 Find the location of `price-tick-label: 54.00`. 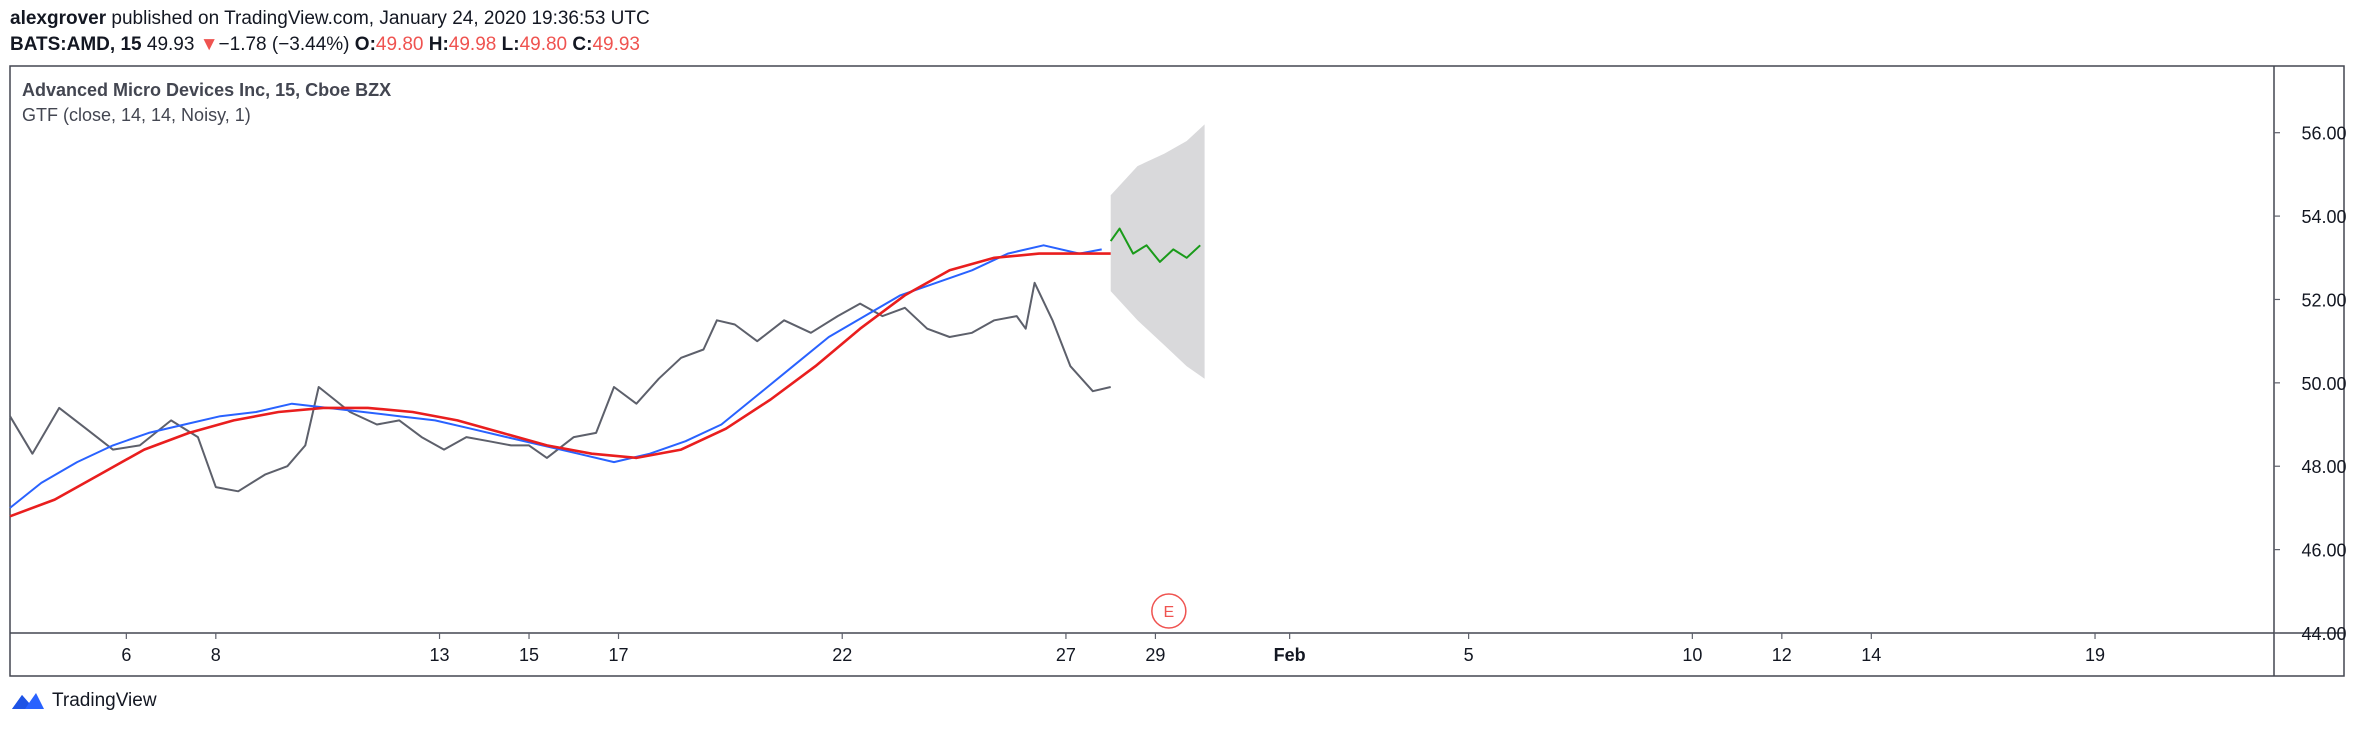

price-tick-label: 54.00 is located at coordinates (2323, 217).